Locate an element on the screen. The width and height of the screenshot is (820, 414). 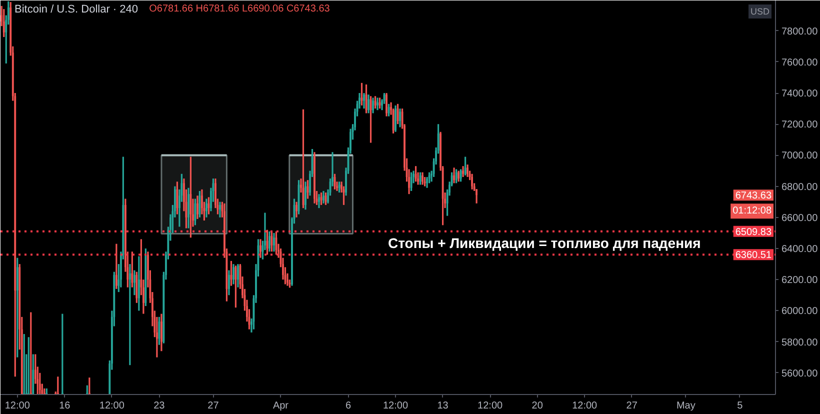
y-tick-label: 6200.00 is located at coordinates (800, 280).